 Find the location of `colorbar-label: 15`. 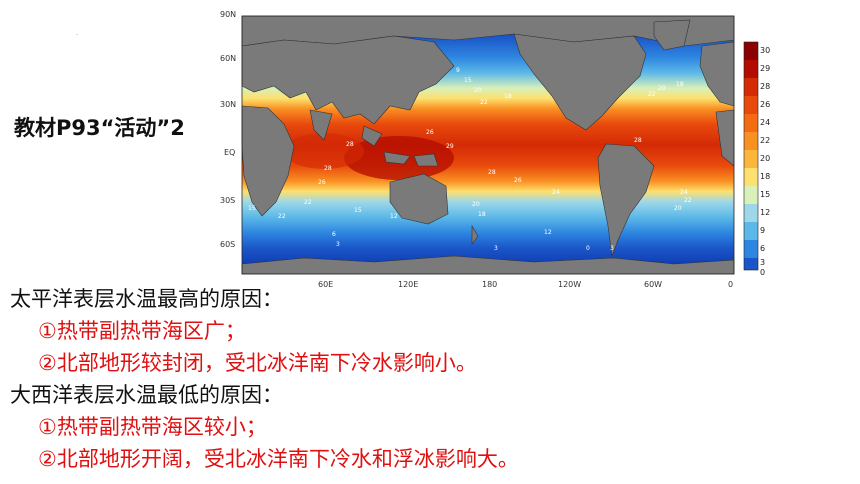

colorbar-label: 15 is located at coordinates (765, 194).